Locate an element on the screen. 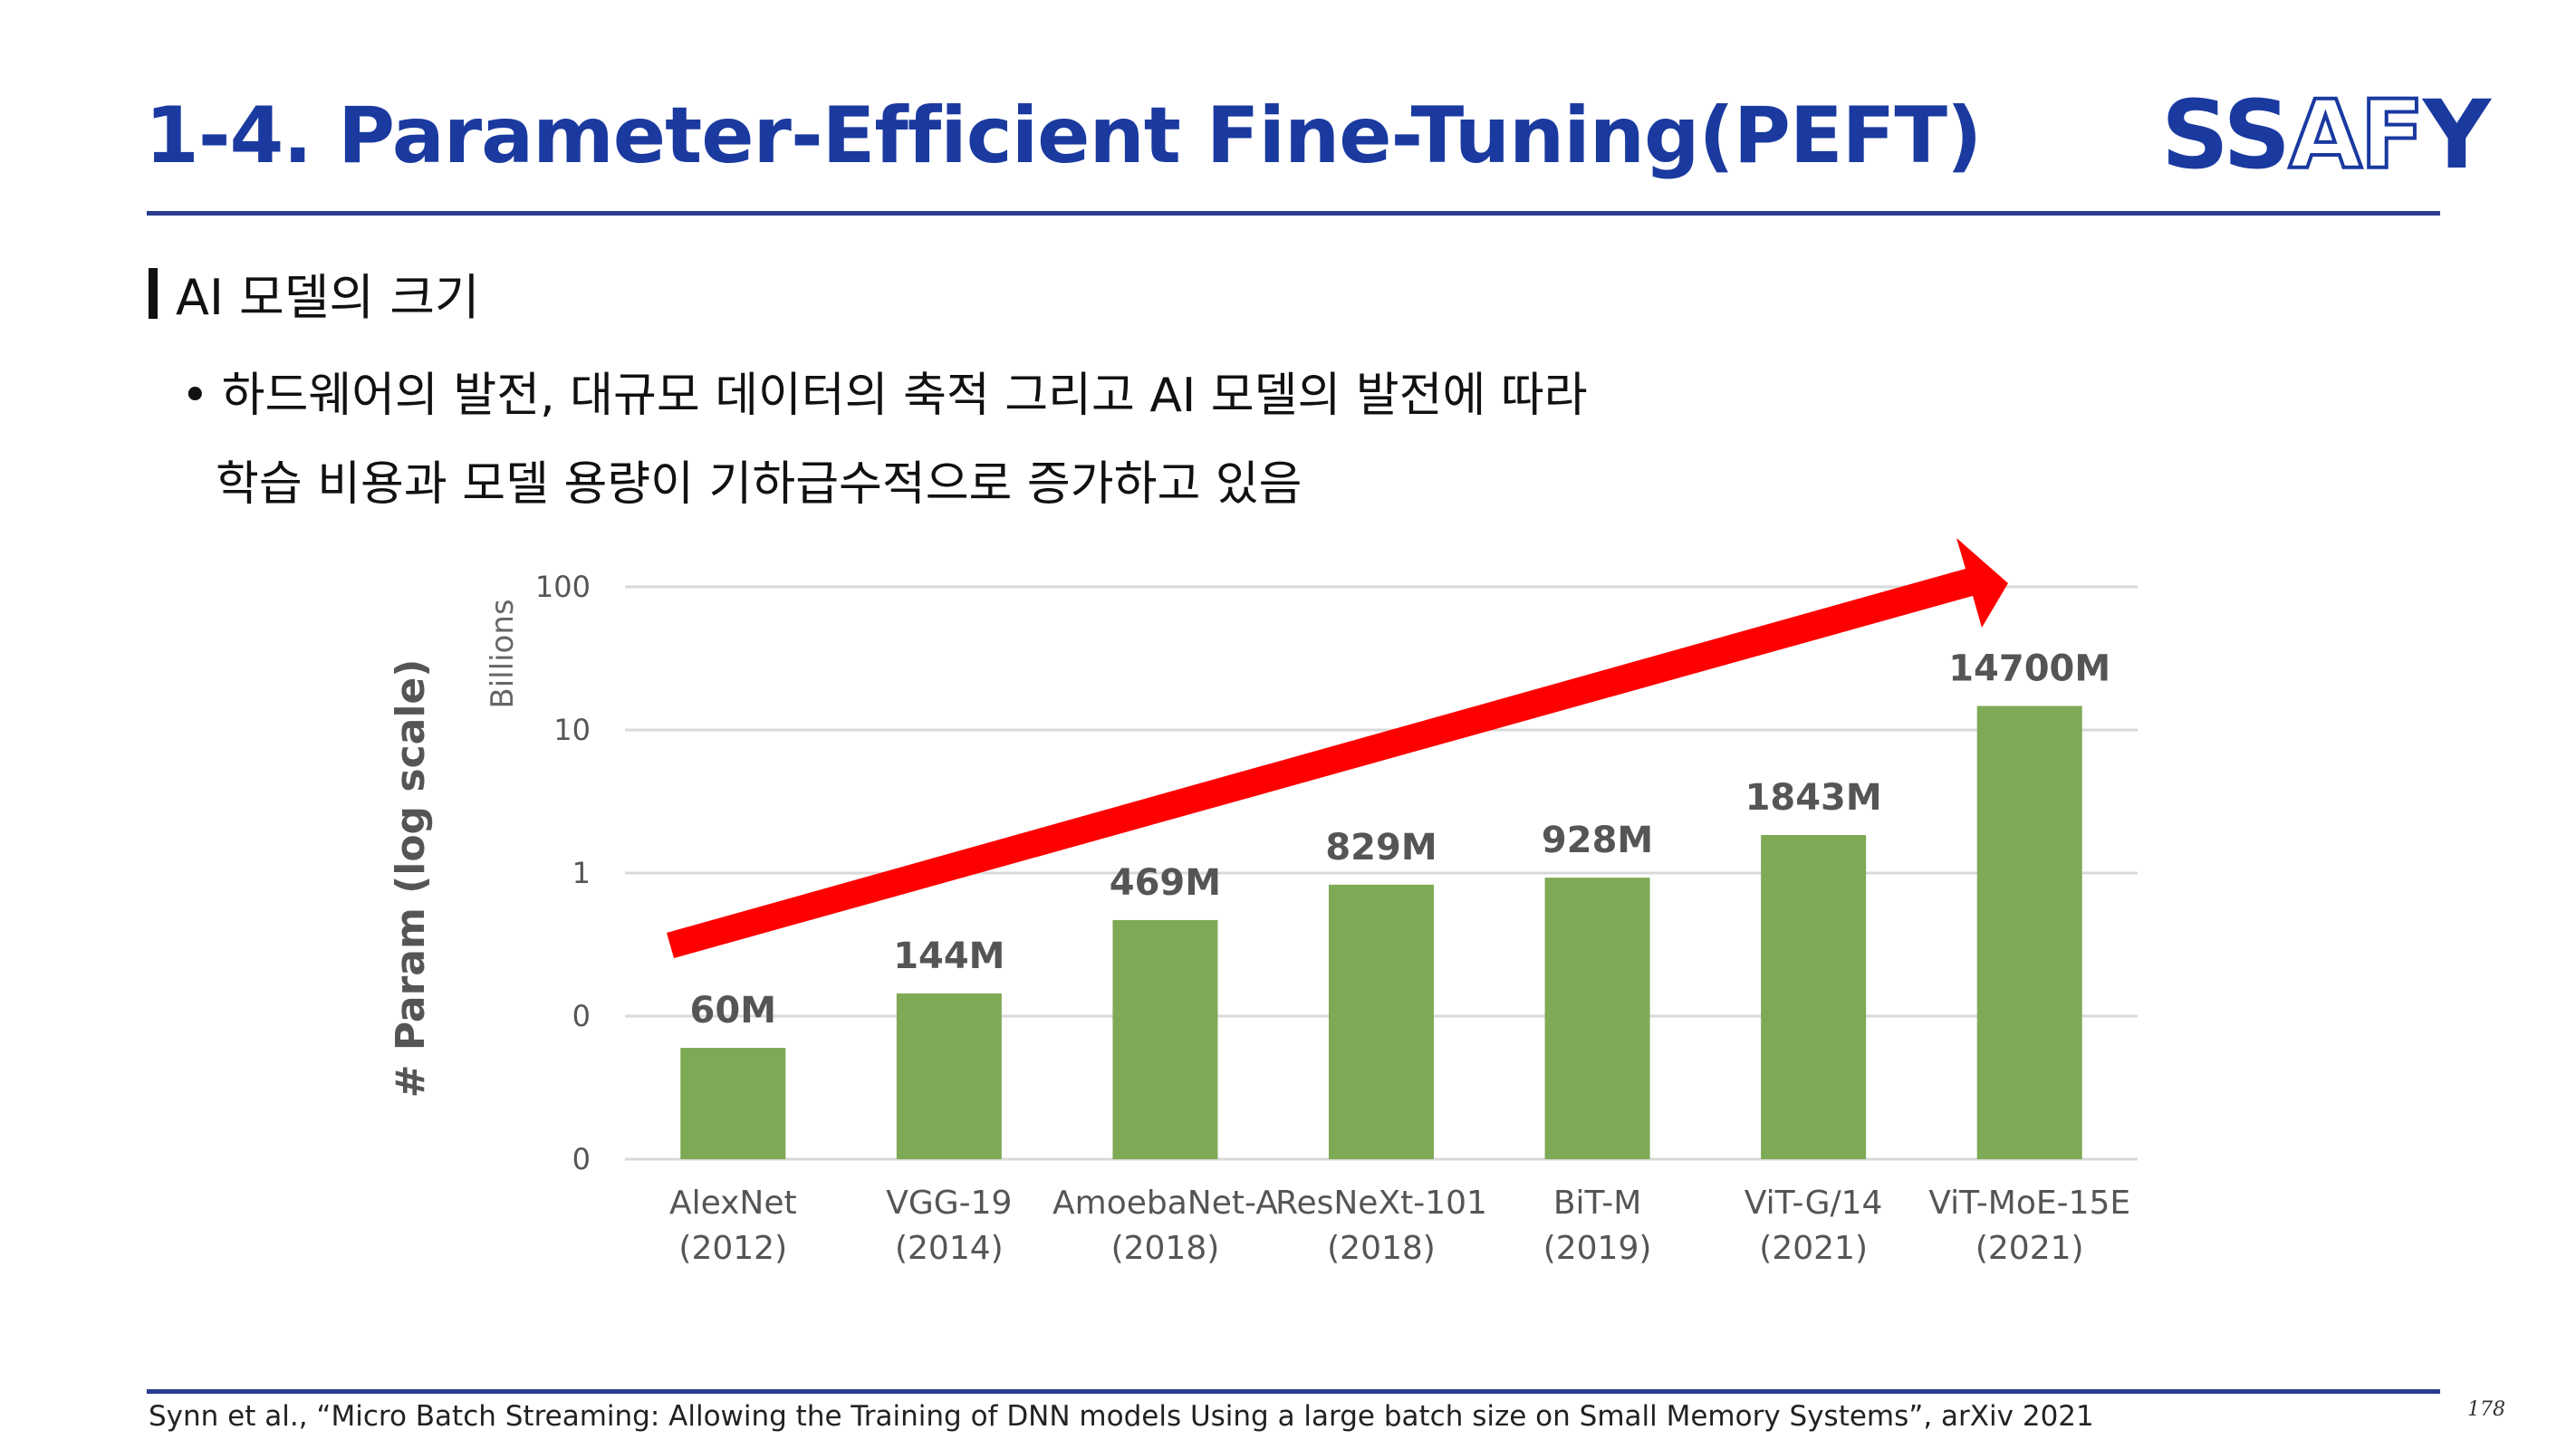  section-heading: AI 모델의 크기 is located at coordinates (314, 293).